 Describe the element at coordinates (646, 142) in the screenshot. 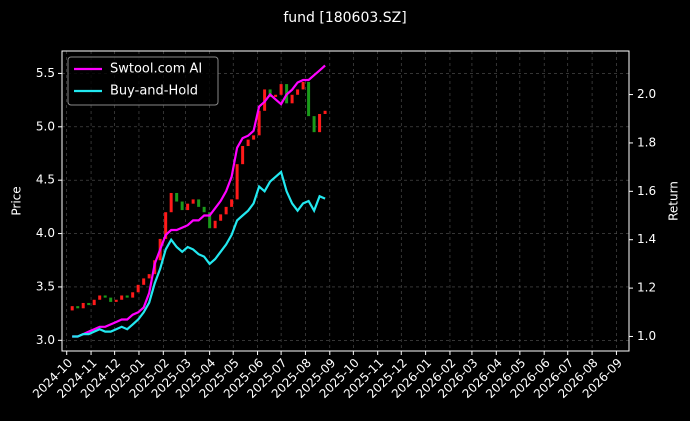

I see `y2-tick-label: 1.8` at that location.